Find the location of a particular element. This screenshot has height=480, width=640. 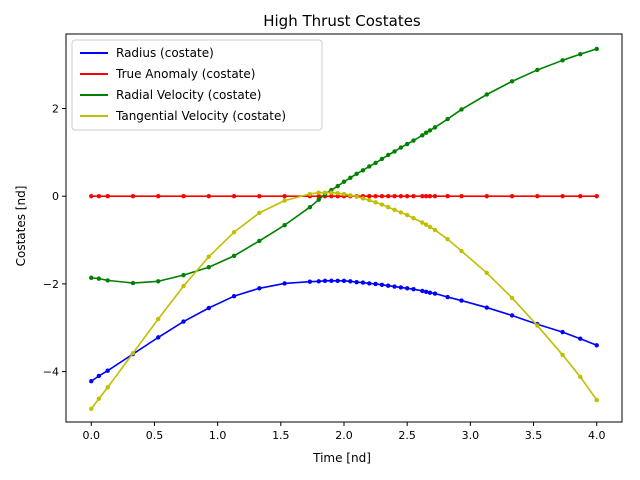

y-axis-label: Costates [nd] is located at coordinates (21, 226).